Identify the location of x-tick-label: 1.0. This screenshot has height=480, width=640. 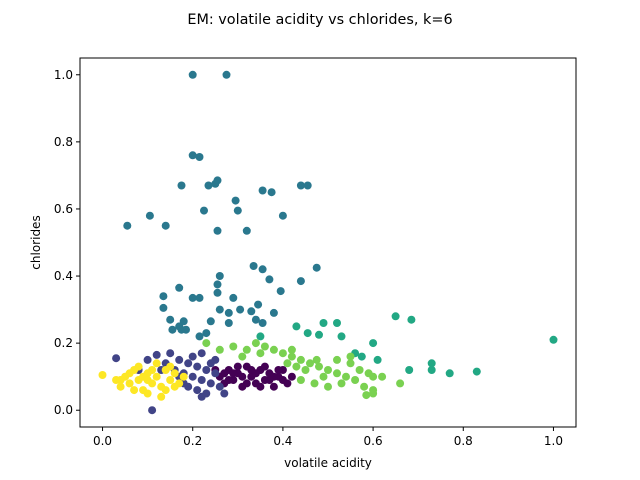
(553, 441).